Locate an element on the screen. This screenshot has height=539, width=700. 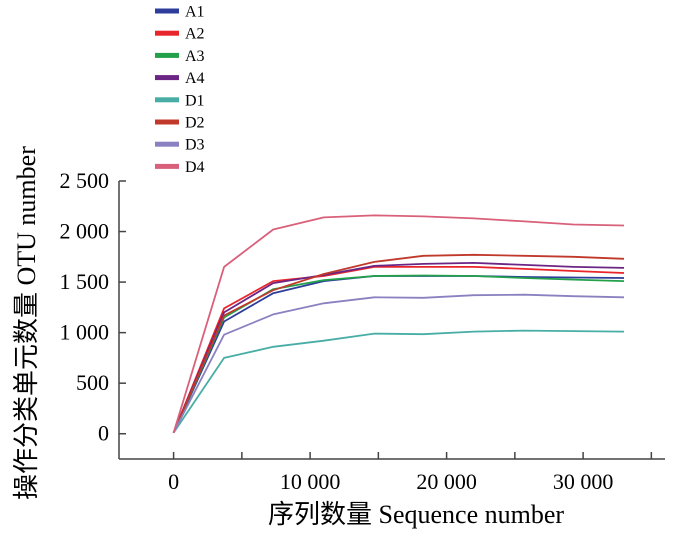
y-tick-label: 0 is located at coordinates (103, 433).